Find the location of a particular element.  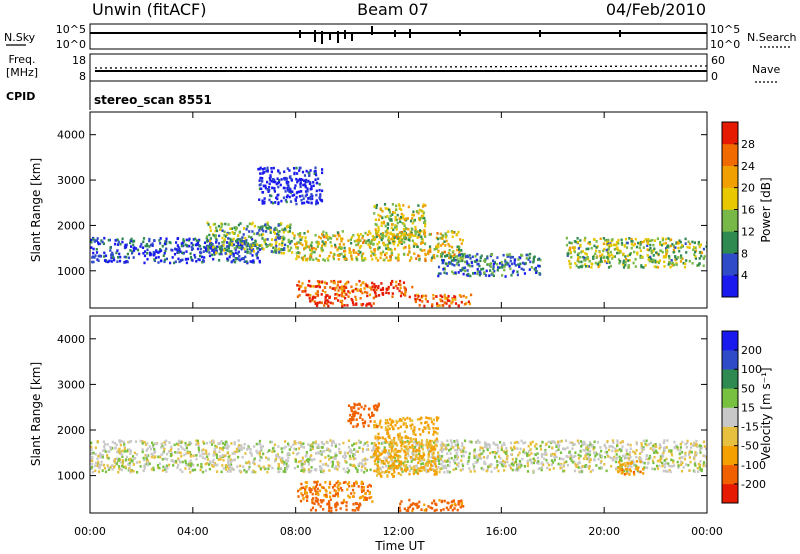

power-colorbar-tick-label: 28 is located at coordinates (748, 144).